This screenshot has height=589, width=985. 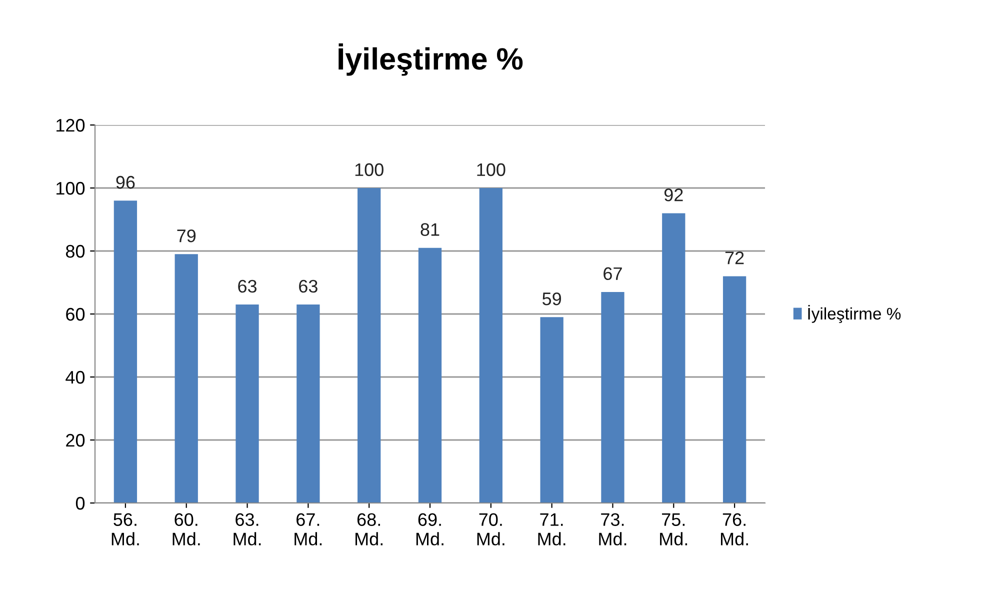 What do you see at coordinates (613, 273) in the screenshot?
I see `data-label: 67` at bounding box center [613, 273].